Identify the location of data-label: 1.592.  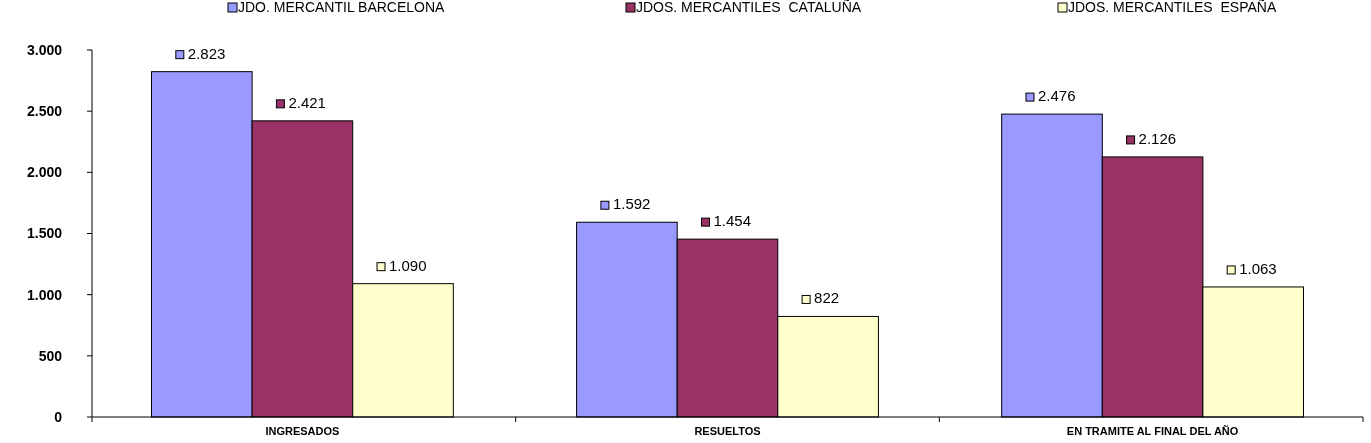
(631, 204).